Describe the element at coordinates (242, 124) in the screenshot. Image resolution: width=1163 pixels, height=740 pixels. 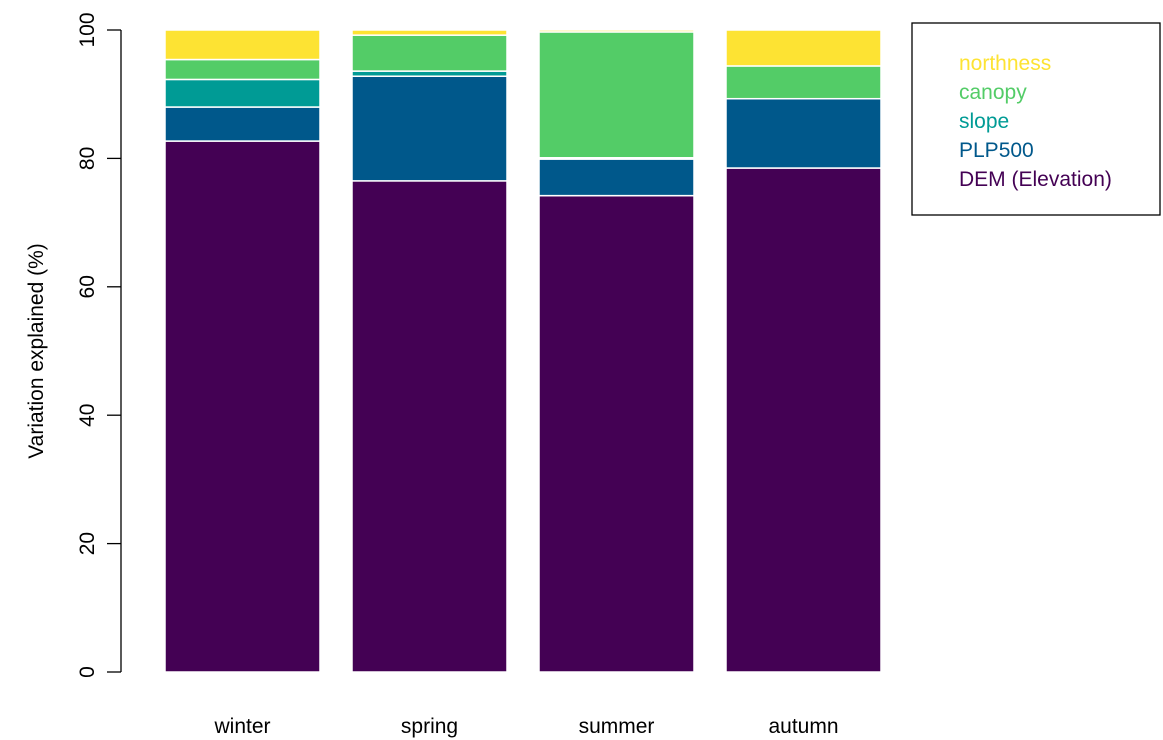
I see `bar-segment-winter-plp500` at that location.